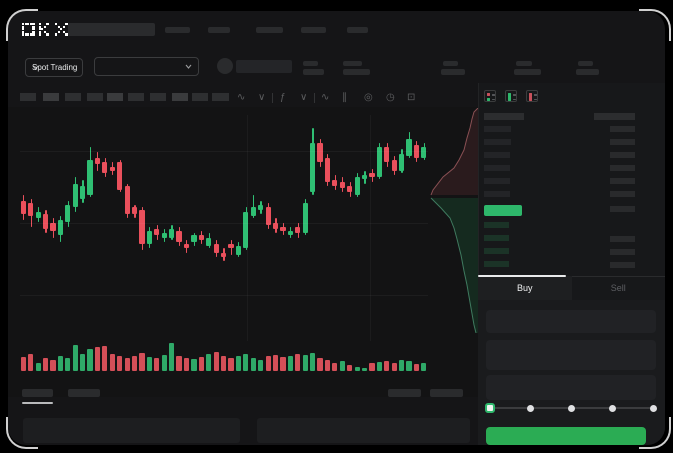  What do you see at coordinates (571, 276) in the screenshot?
I see `tab-separator` at bounding box center [571, 276].